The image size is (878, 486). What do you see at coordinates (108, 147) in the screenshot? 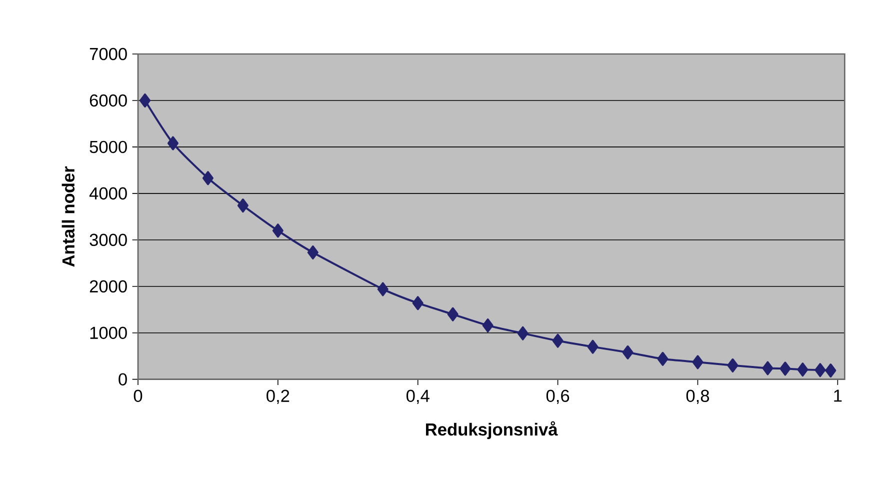
I see `y-tick-label: 5000` at bounding box center [108, 147].